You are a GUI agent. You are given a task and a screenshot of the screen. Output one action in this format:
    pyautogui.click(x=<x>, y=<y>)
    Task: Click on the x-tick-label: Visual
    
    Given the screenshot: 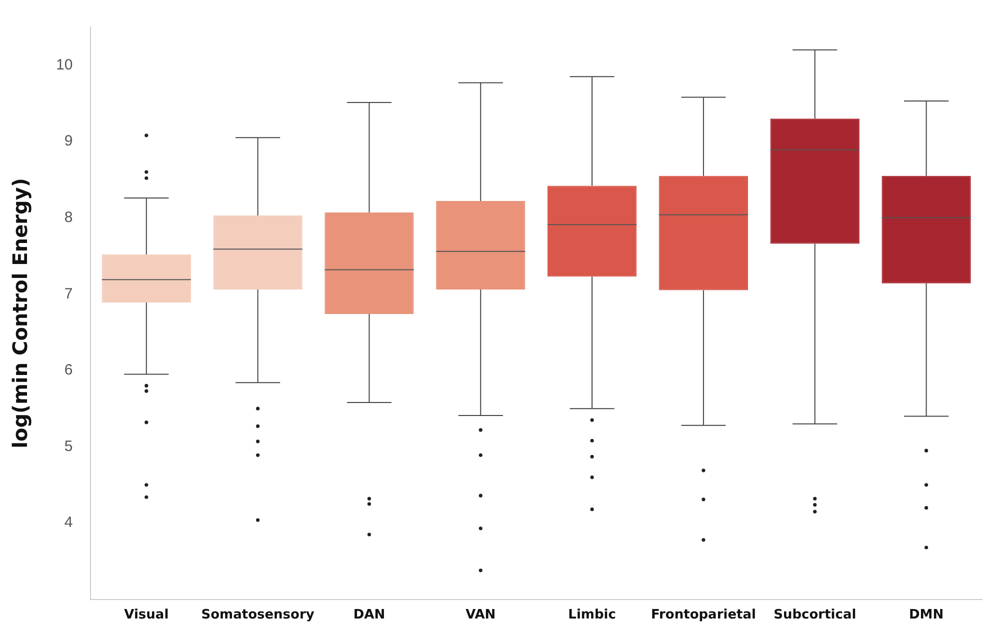 What is the action you would take?
    pyautogui.click(x=146, y=615)
    